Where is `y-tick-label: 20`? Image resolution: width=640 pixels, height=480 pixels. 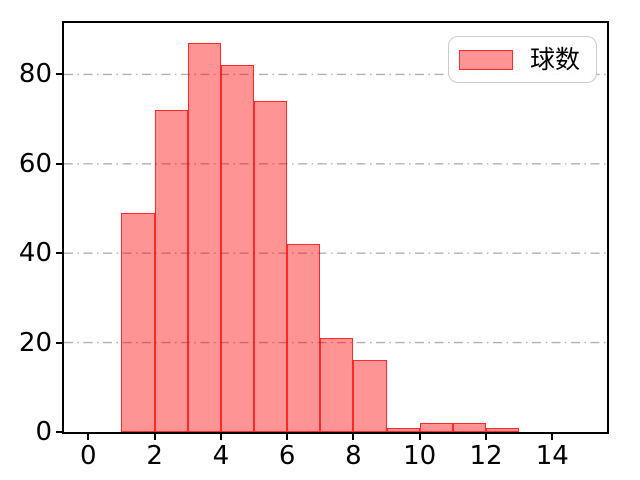 y-tick-label: 20 is located at coordinates (35, 342).